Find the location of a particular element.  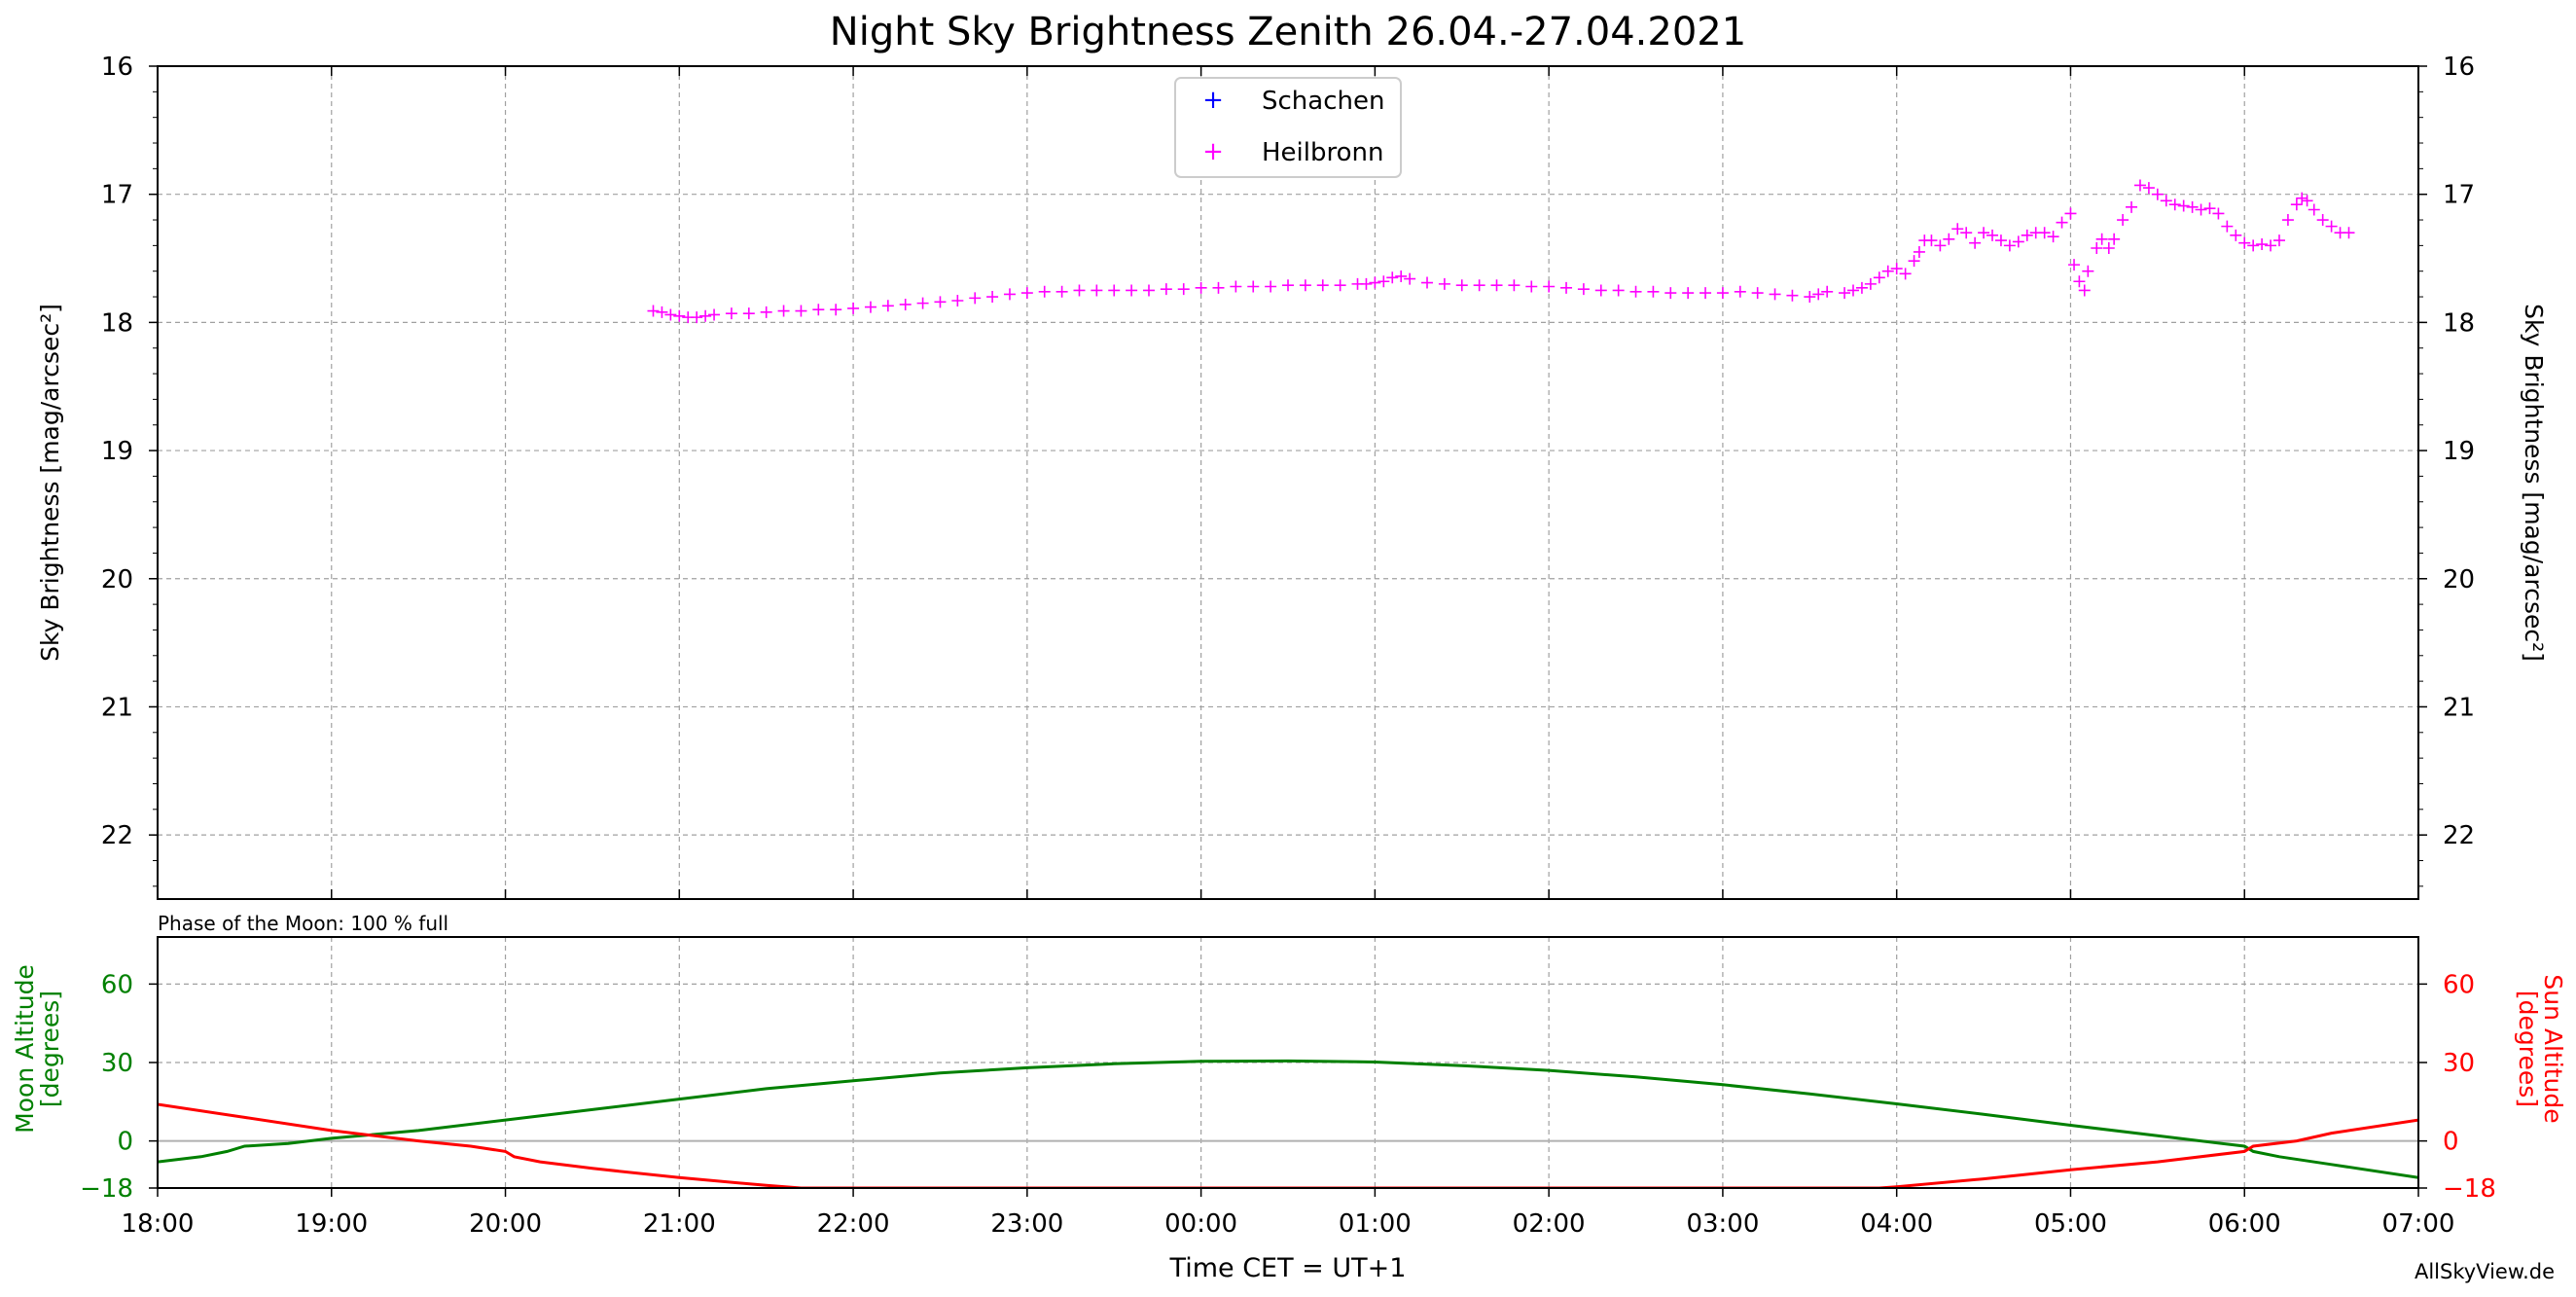

x-axis-label: Time CET = UT+1 is located at coordinates (1288, 1268).